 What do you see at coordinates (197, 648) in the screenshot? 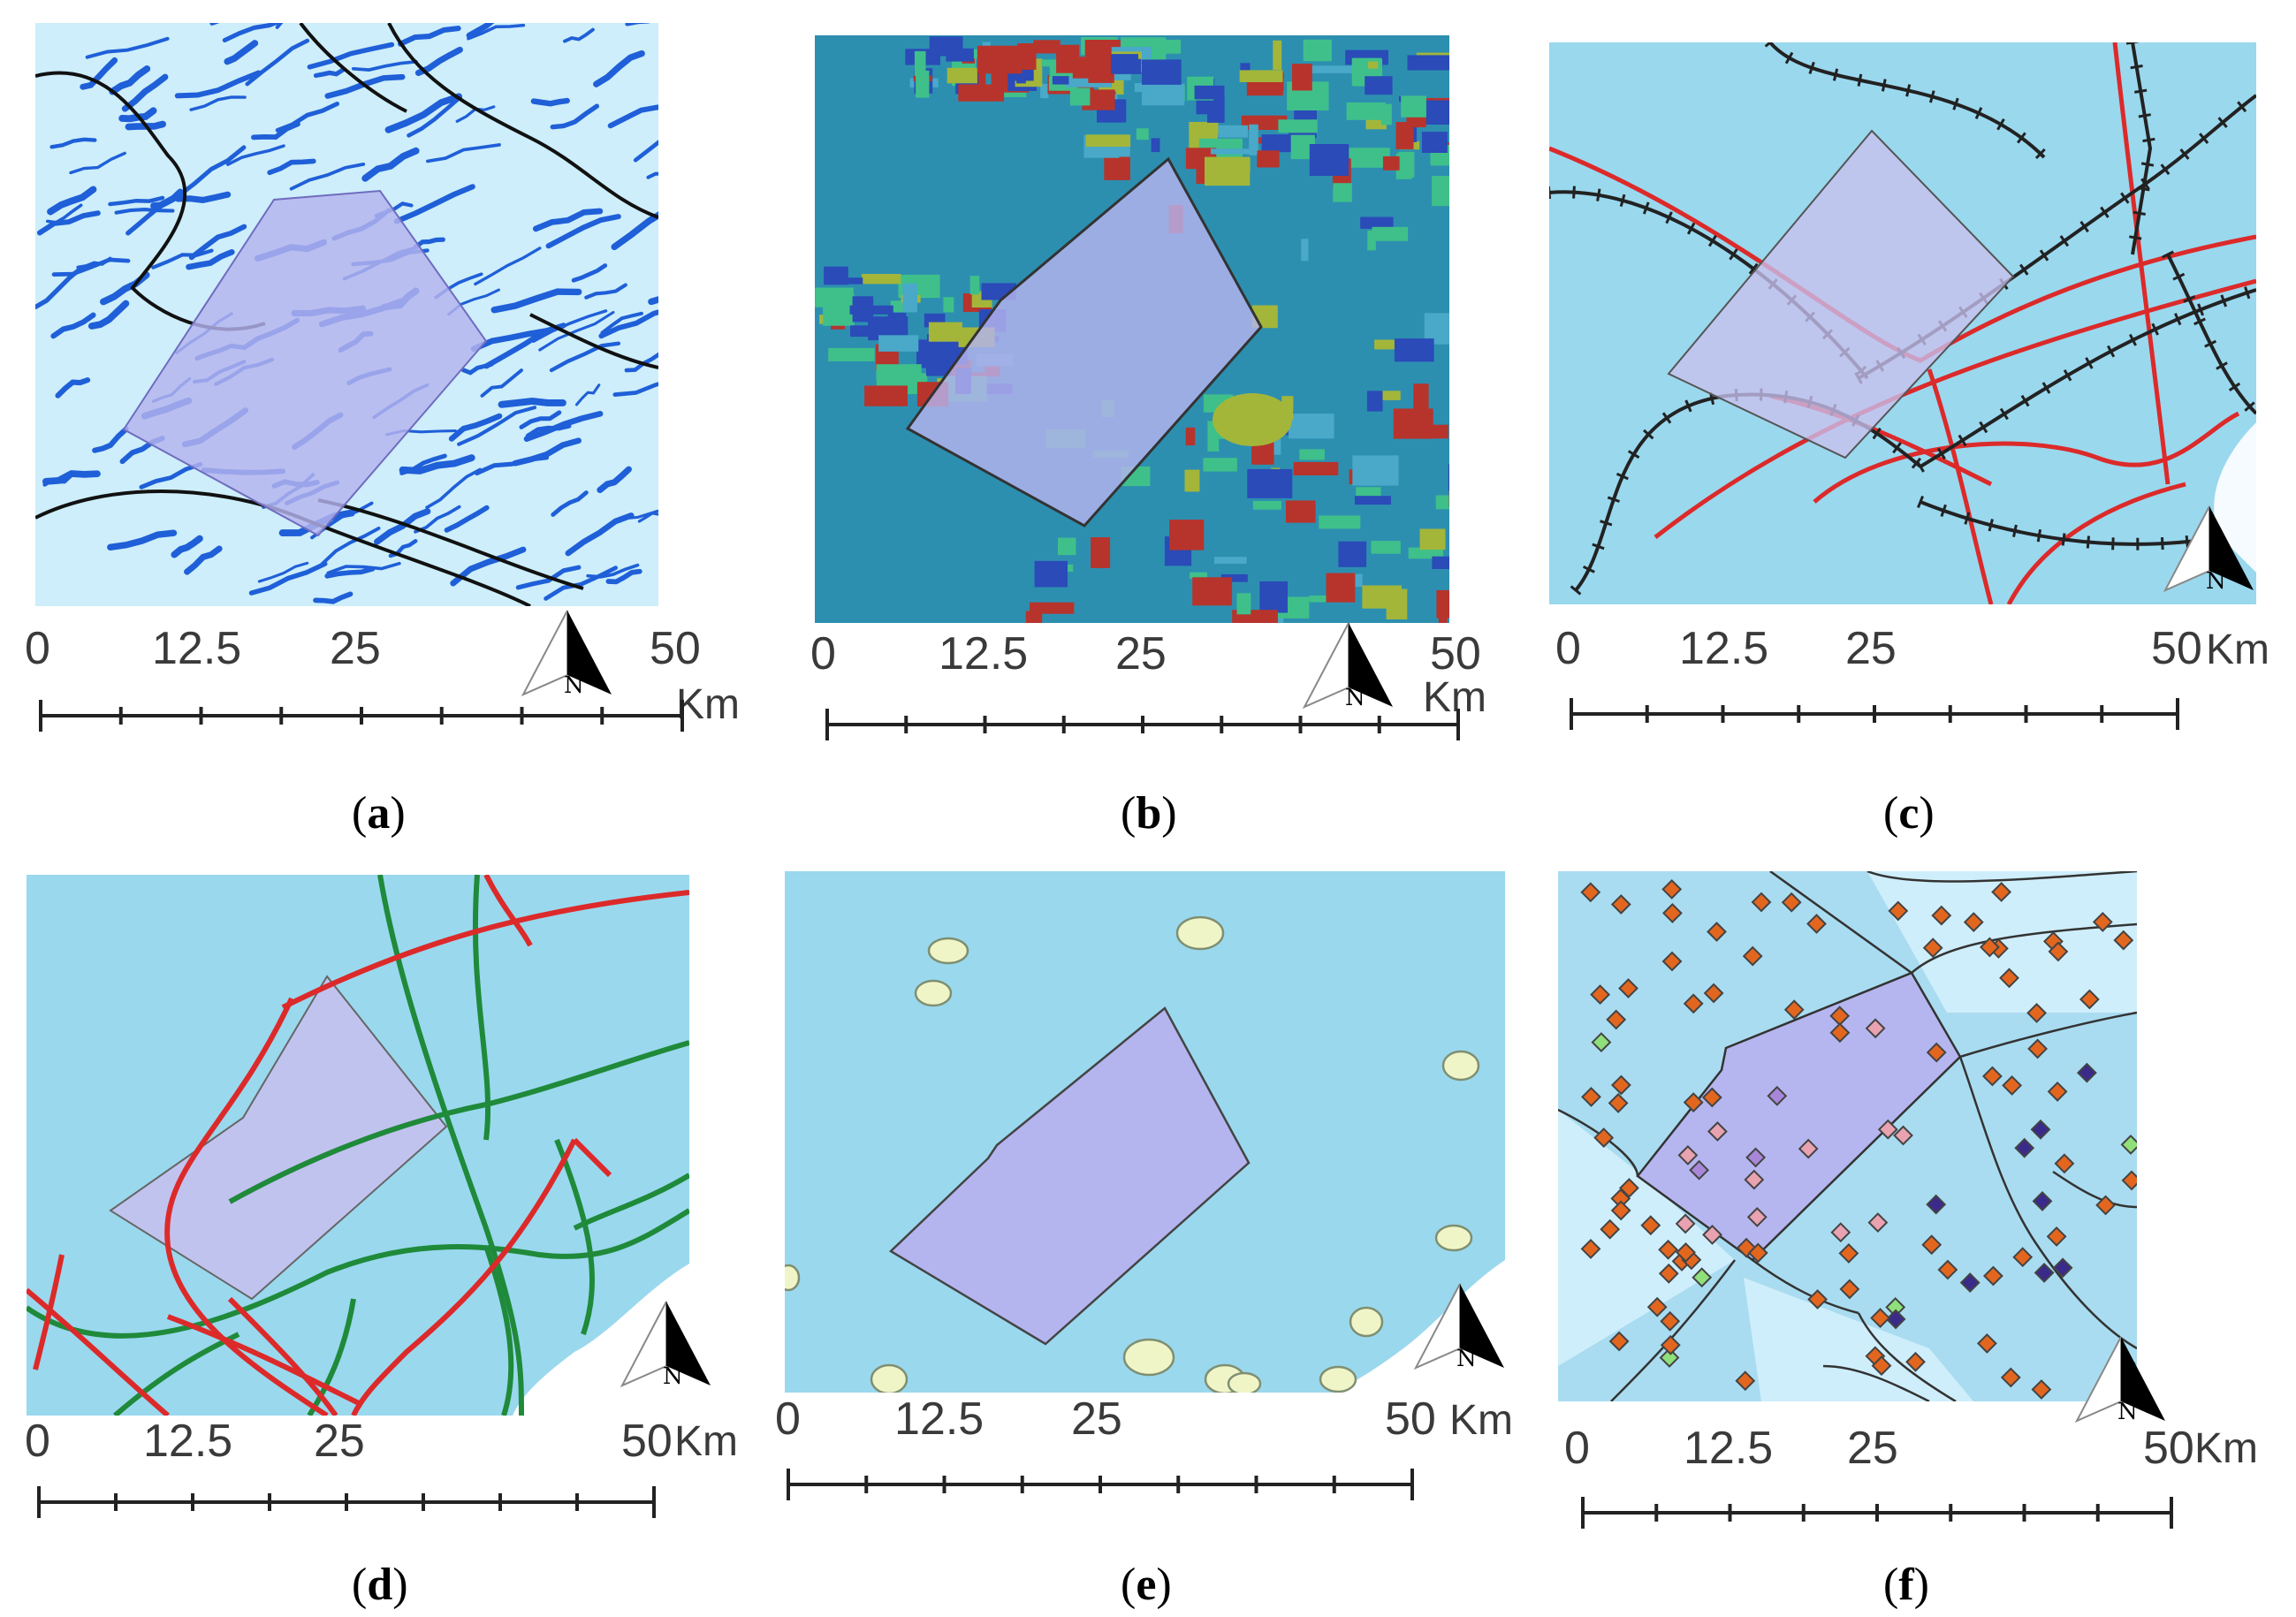
I see `scale-tick-12-5-a: 12.5` at bounding box center [197, 648].